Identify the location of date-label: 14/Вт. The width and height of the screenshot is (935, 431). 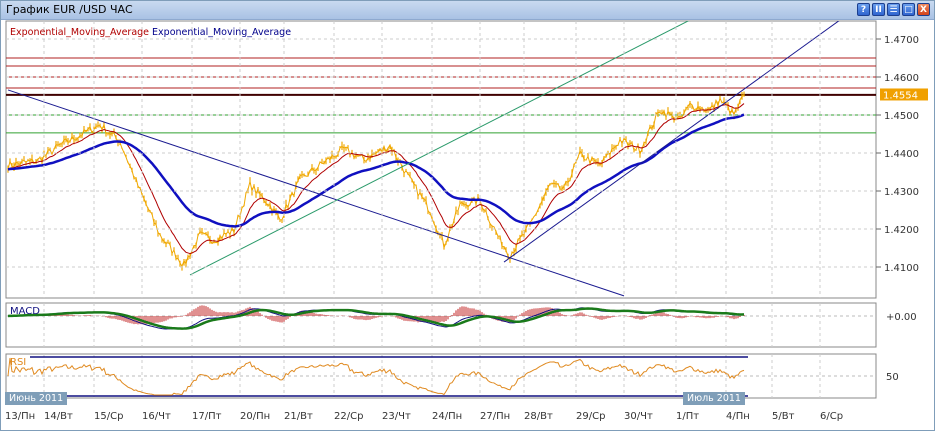
(58, 416).